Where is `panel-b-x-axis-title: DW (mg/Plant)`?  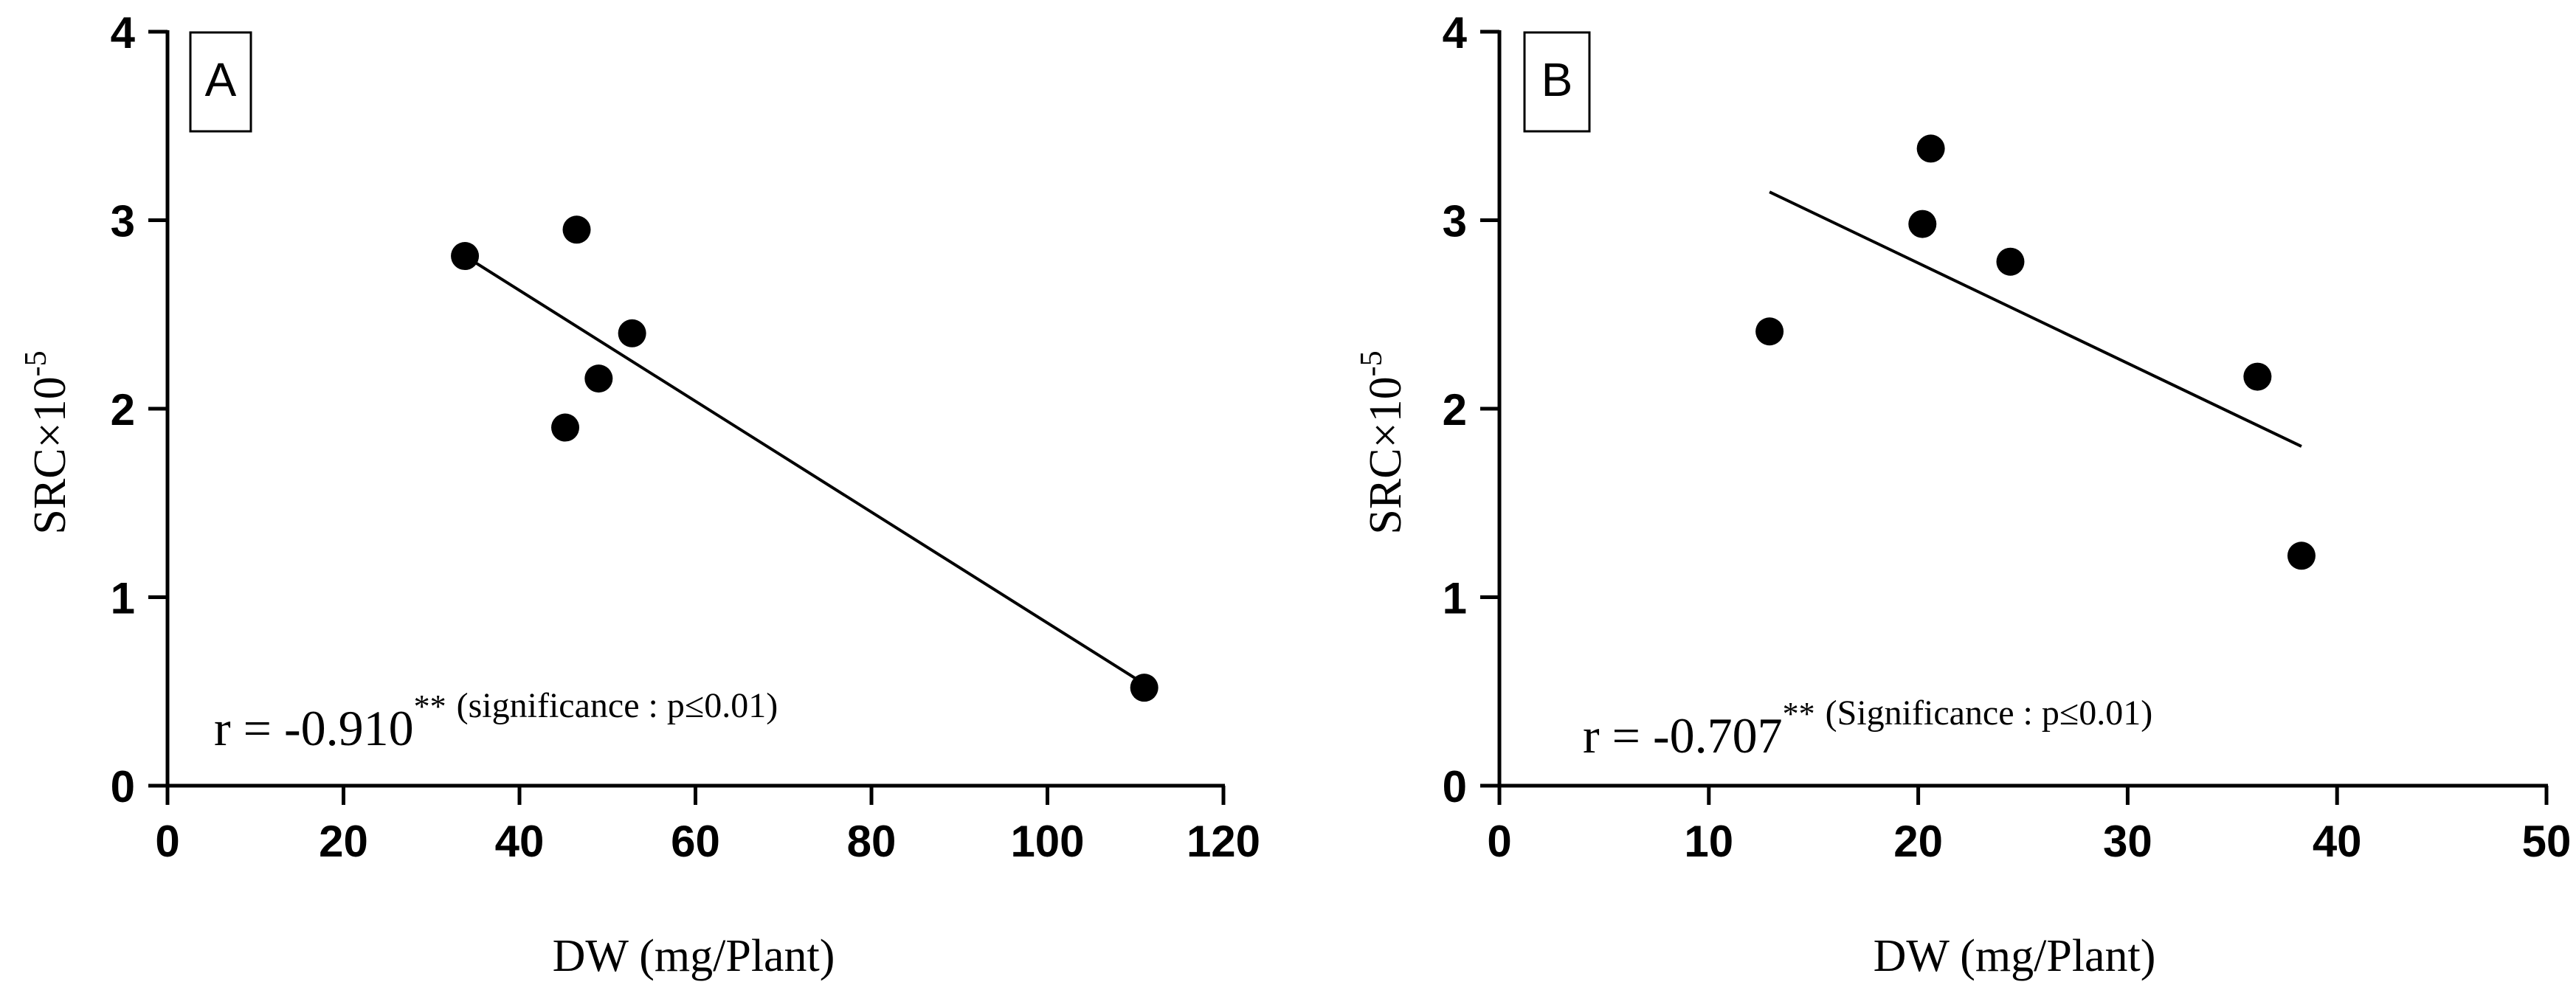
panel-b-x-axis-title: DW (mg/Plant) is located at coordinates (2015, 956).